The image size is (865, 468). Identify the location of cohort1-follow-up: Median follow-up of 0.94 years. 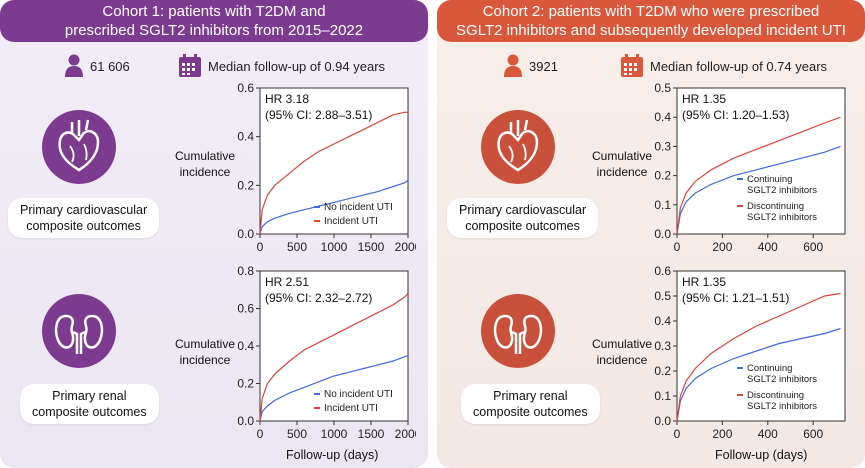
(281, 66).